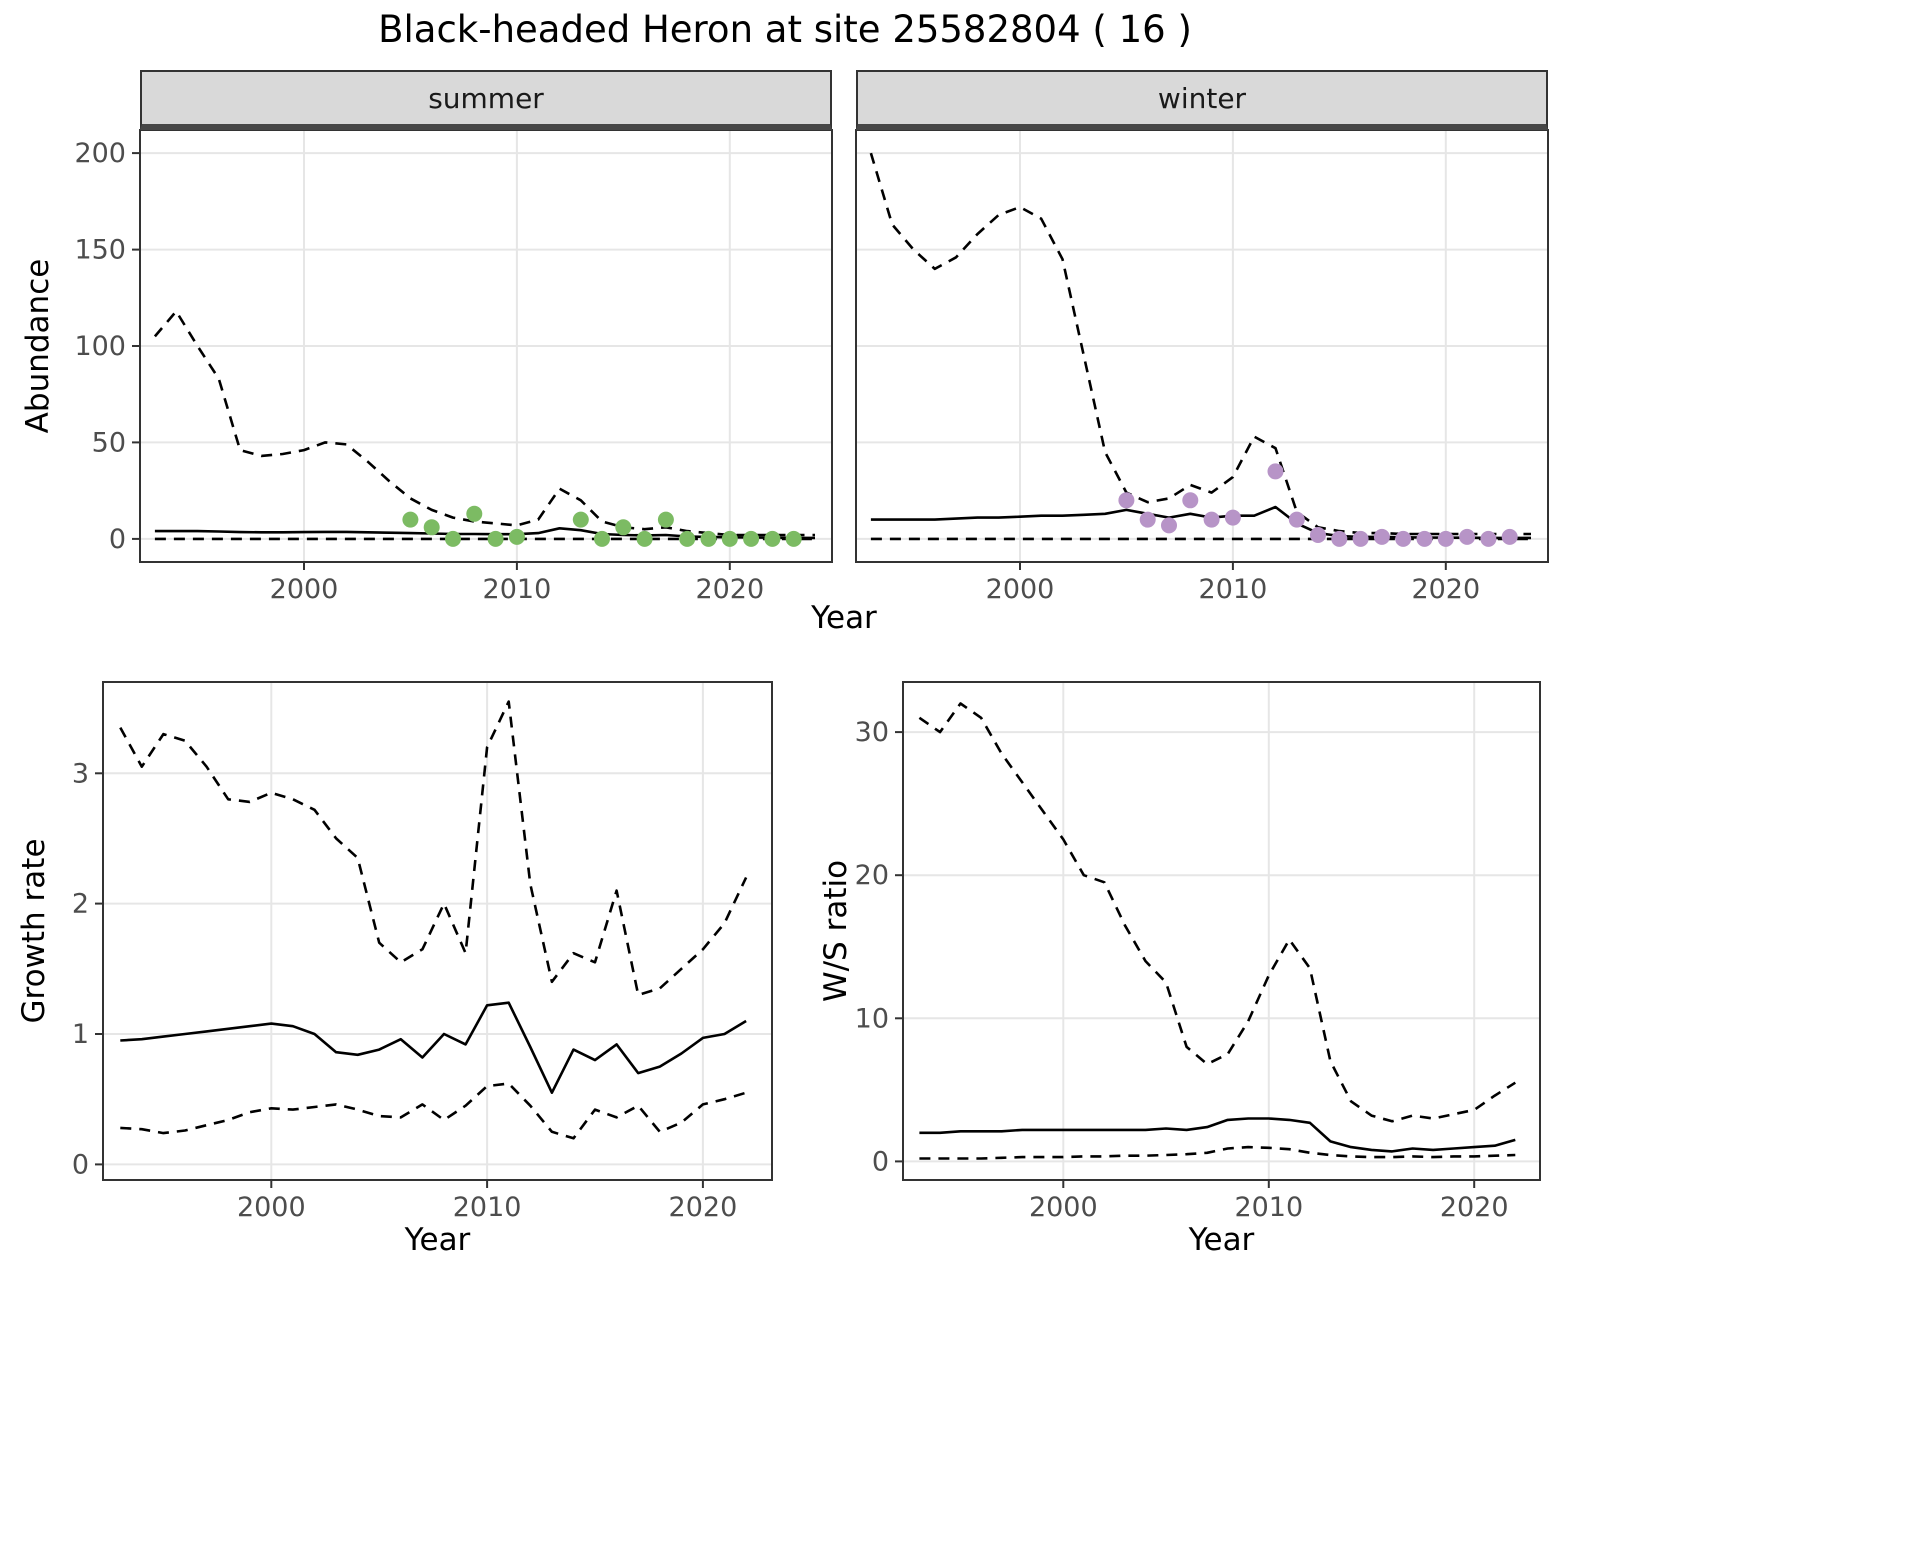 The height and width of the screenshot is (1560, 1920). Describe the element at coordinates (100, 250) in the screenshot. I see `y-tick-label: 150` at that location.